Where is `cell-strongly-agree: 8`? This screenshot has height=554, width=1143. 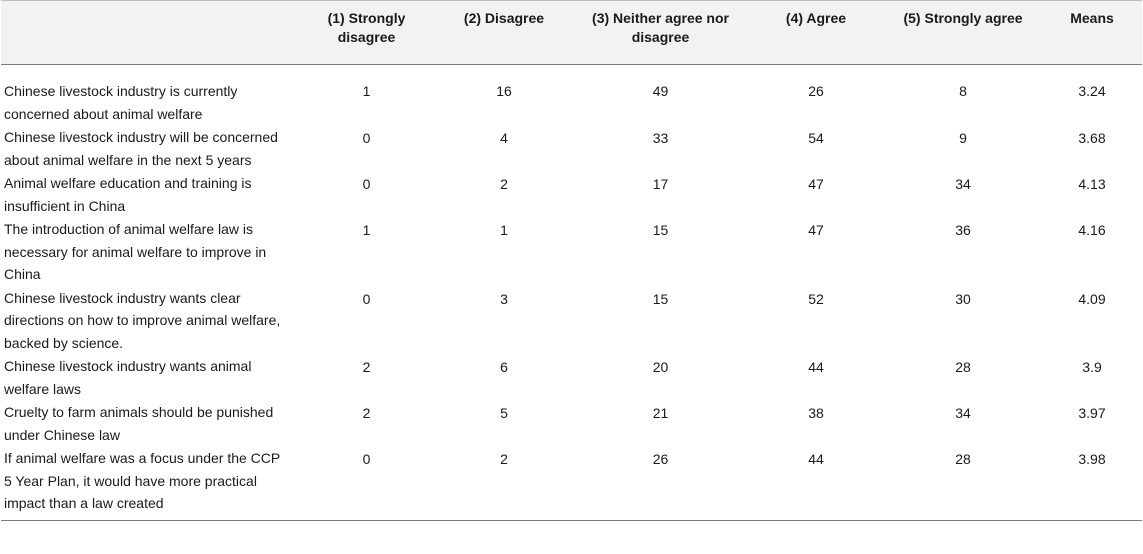
cell-strongly-agree: 8 is located at coordinates (963, 91).